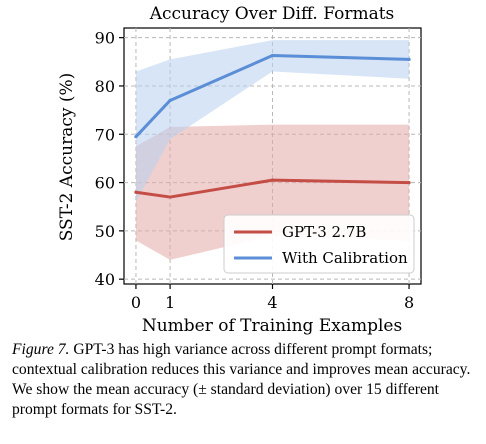  Describe the element at coordinates (170, 302) in the screenshot. I see `x-tick-label: 1` at that location.